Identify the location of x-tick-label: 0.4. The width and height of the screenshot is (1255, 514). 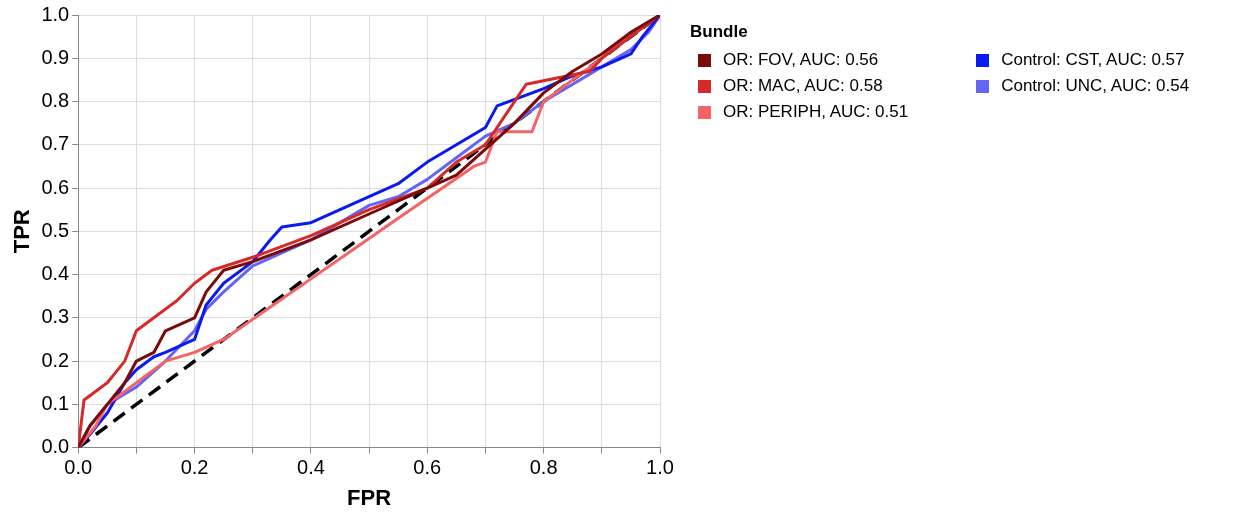
(311, 467).